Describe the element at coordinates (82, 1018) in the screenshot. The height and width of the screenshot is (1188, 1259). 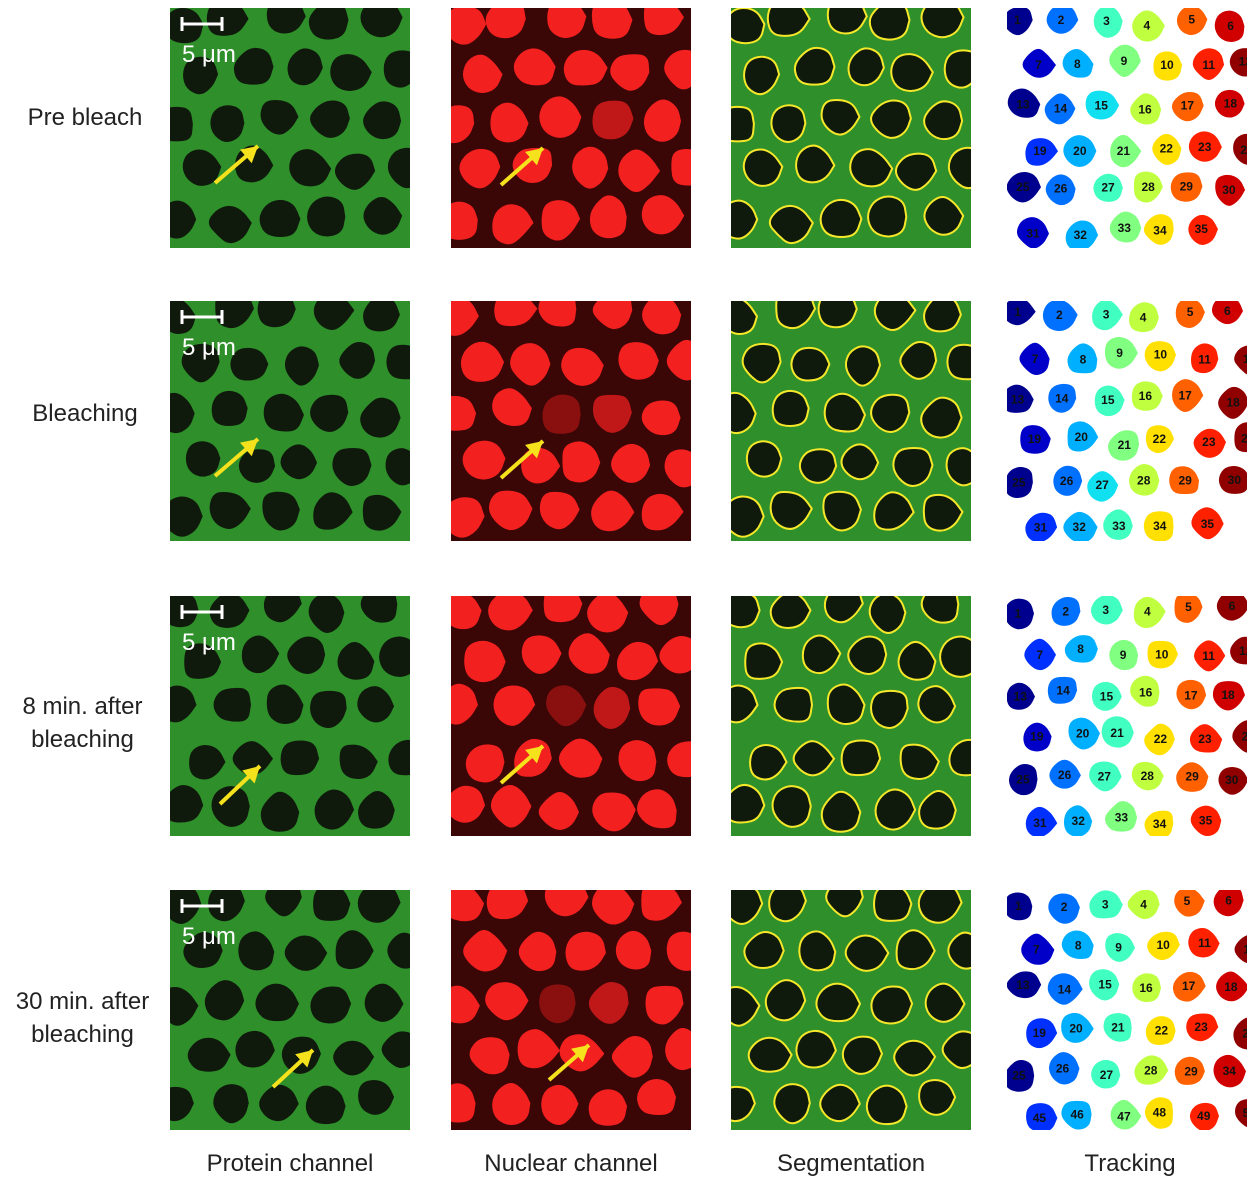
I see `row-label-30min: 30 min. after bleaching` at that location.